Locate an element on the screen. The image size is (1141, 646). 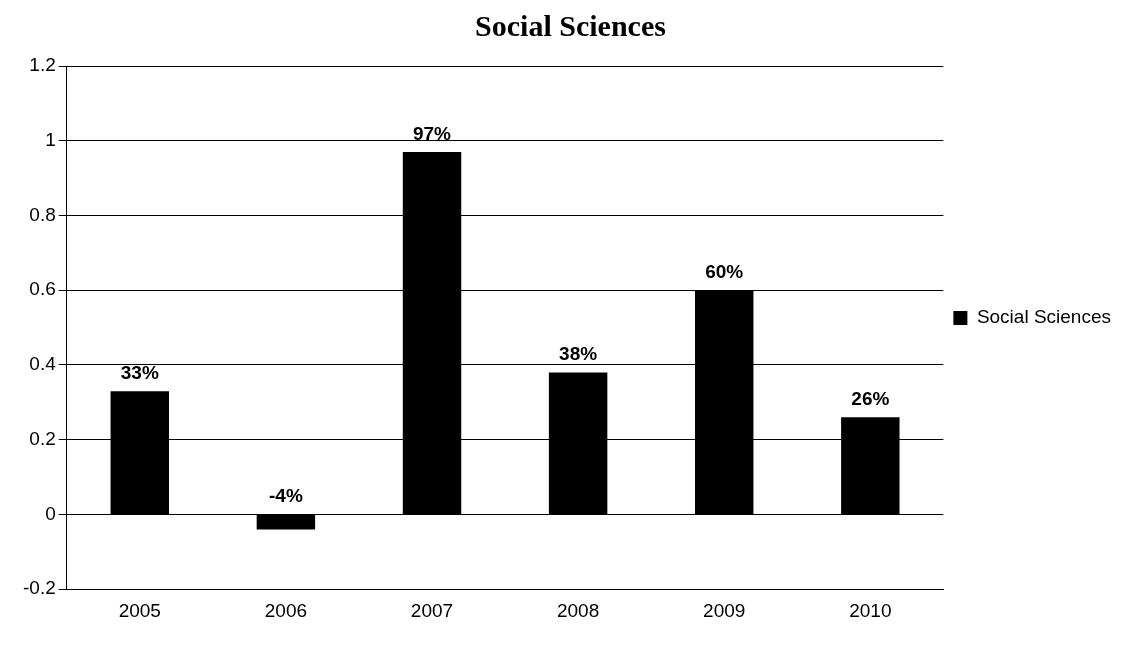
y-tick-label: -0.2 is located at coordinates (39, 588).